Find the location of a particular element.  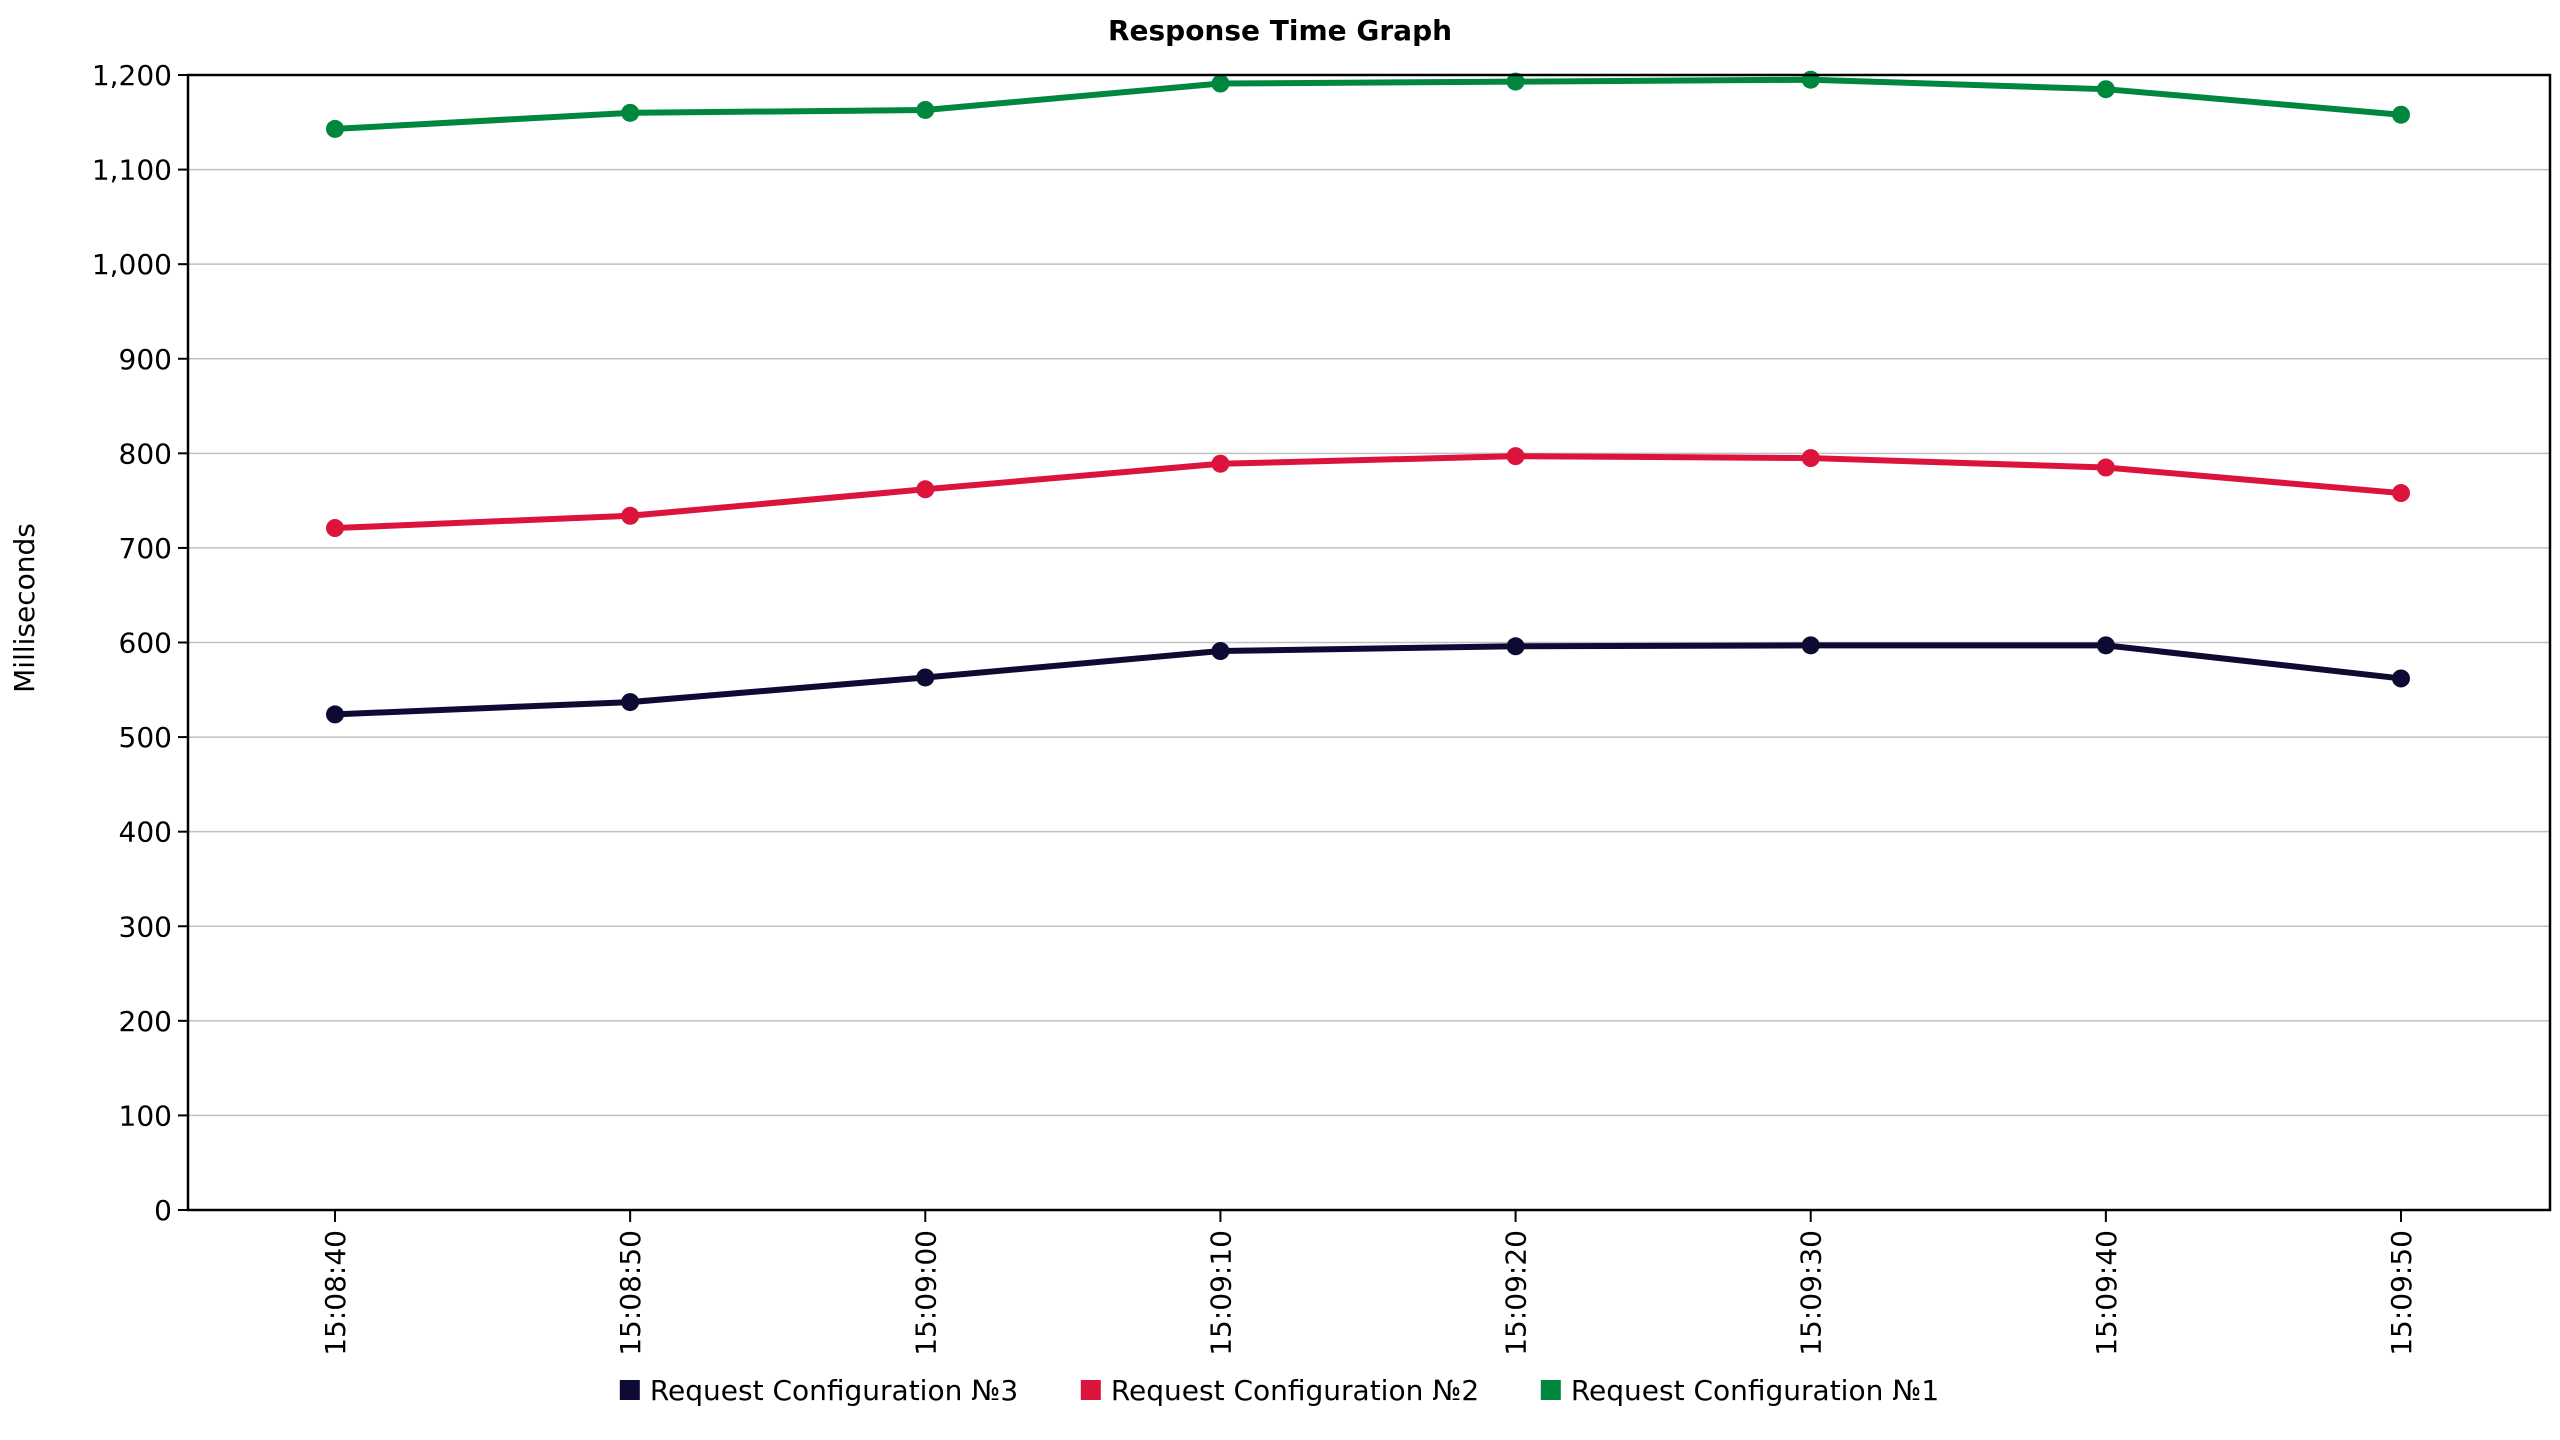

x-tick-label: 15:08:40 is located at coordinates (335, 1293).